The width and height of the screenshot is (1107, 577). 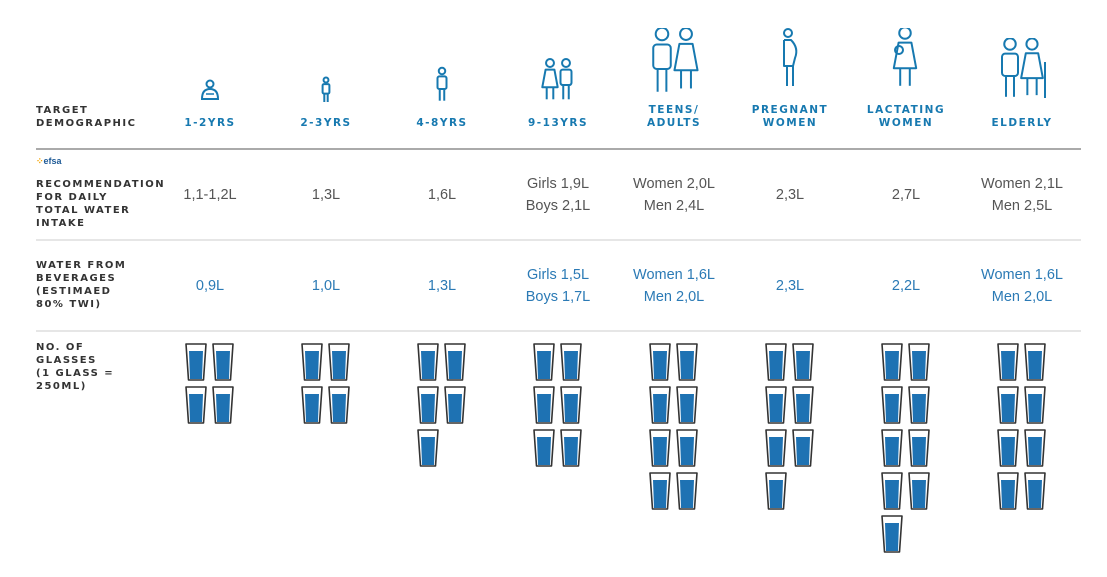 What do you see at coordinates (210, 195) in the screenshot?
I see `table-cell: 1,1-1,2L` at bounding box center [210, 195].